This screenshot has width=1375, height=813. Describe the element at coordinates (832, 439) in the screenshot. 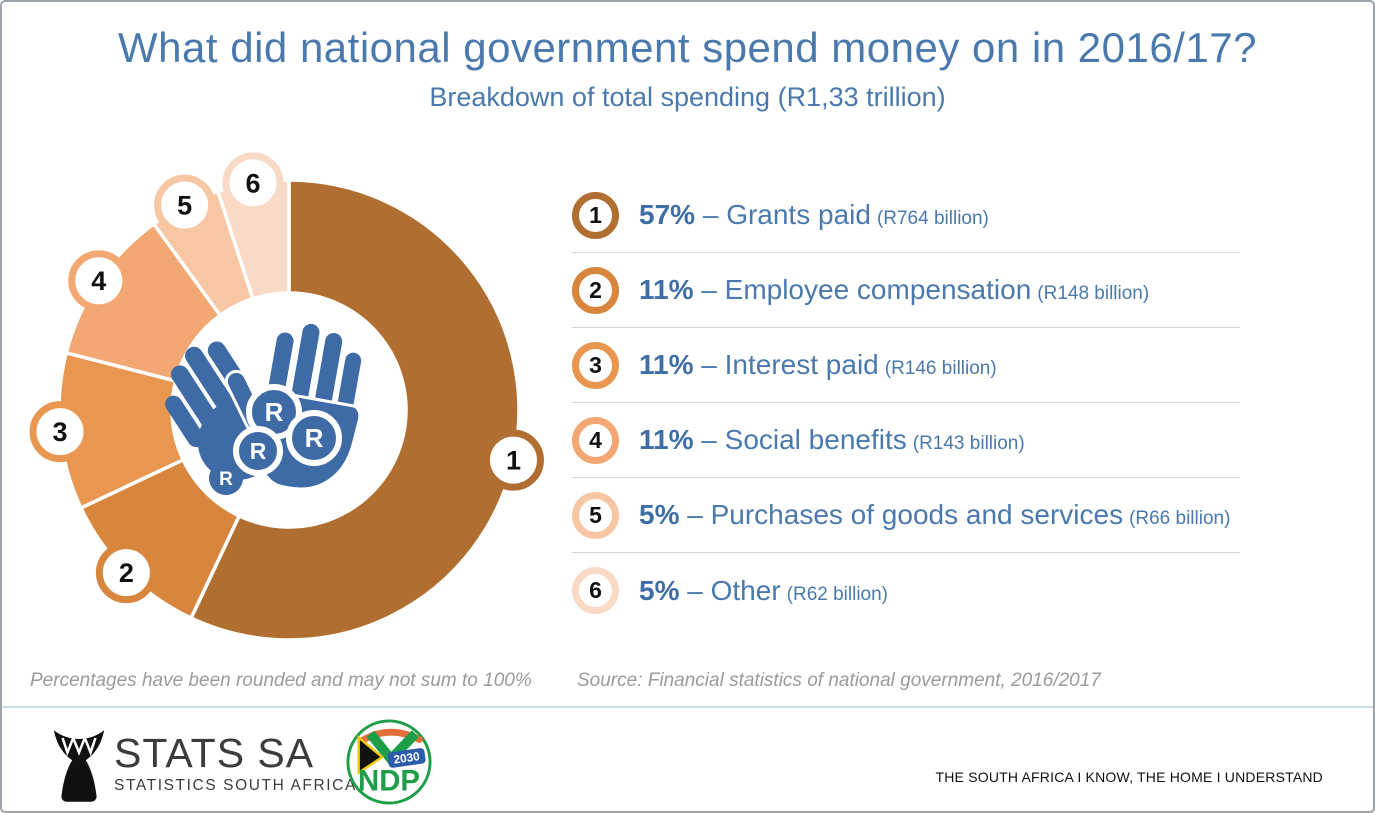

I see `legend-item-label: 11% – Social benefits (R143 billion)` at that location.